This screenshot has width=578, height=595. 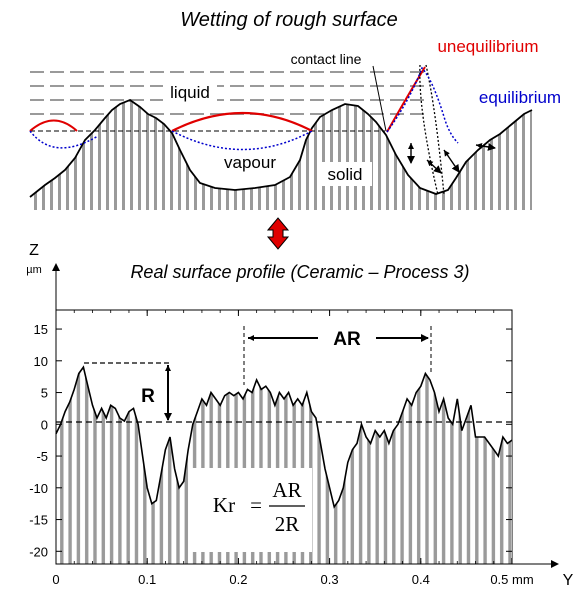 What do you see at coordinates (487, 46) in the screenshot?
I see `unequilibrium-label: unequilibrium` at bounding box center [487, 46].